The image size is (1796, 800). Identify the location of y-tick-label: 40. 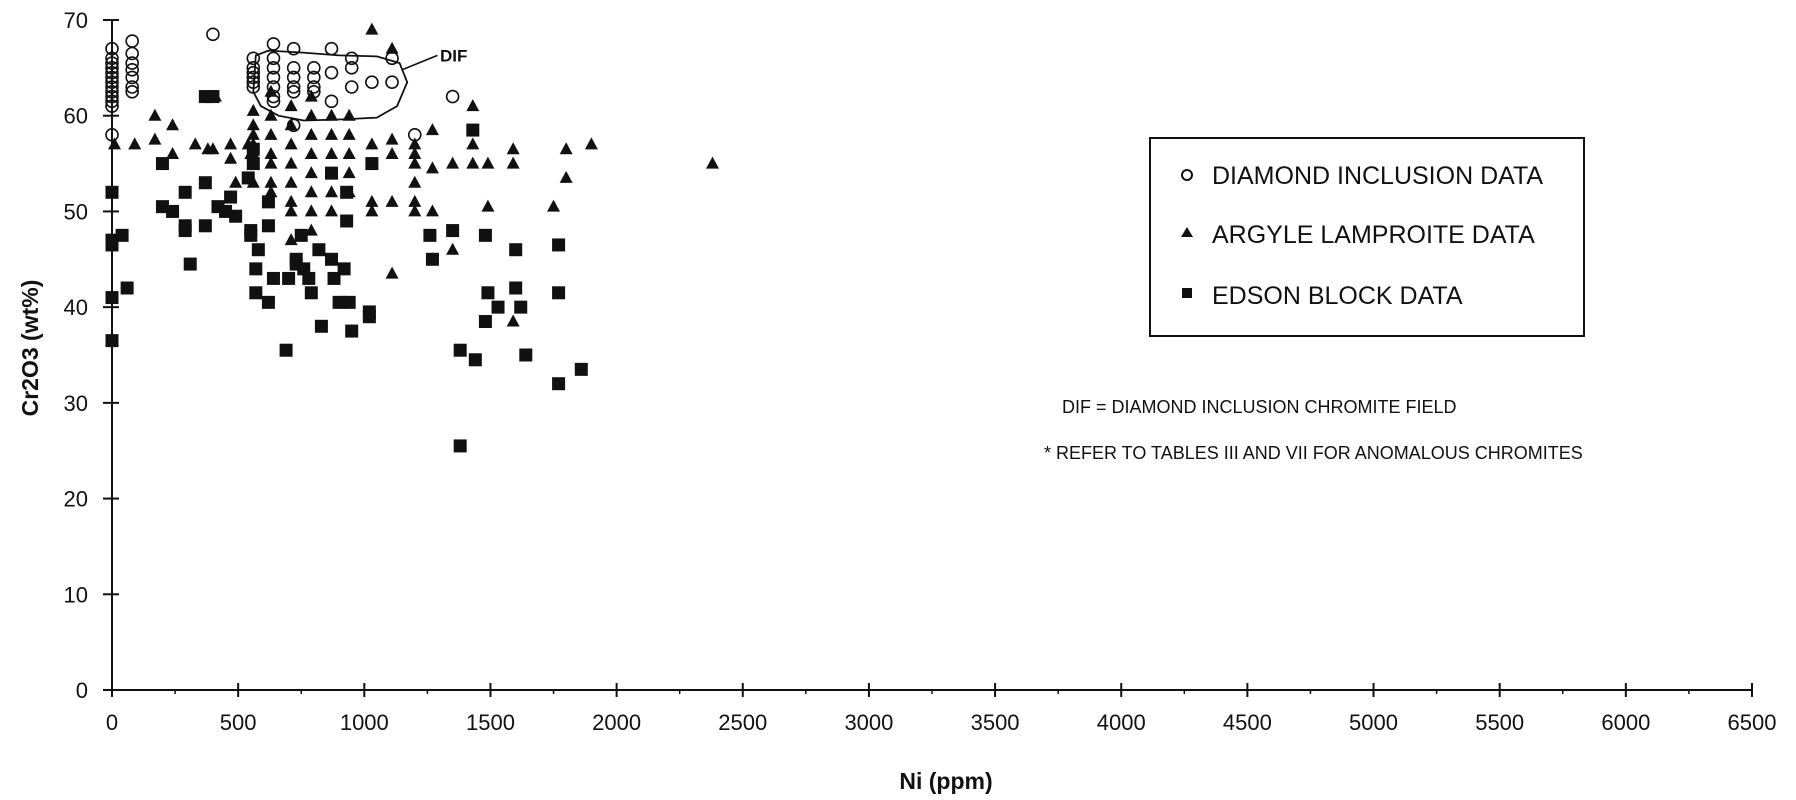
(76, 307).